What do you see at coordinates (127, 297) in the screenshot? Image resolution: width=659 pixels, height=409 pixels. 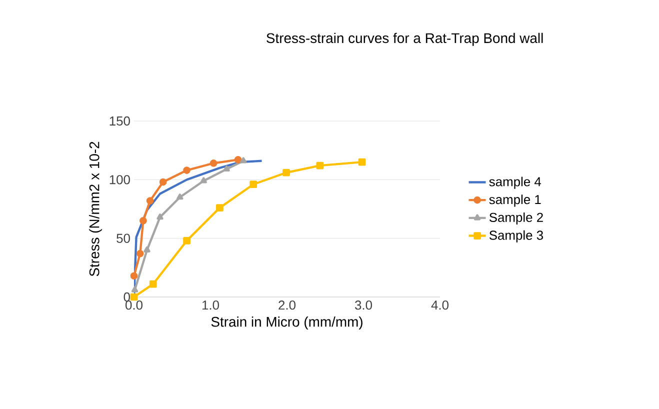 I see `y-tick-label: 0` at bounding box center [127, 297].